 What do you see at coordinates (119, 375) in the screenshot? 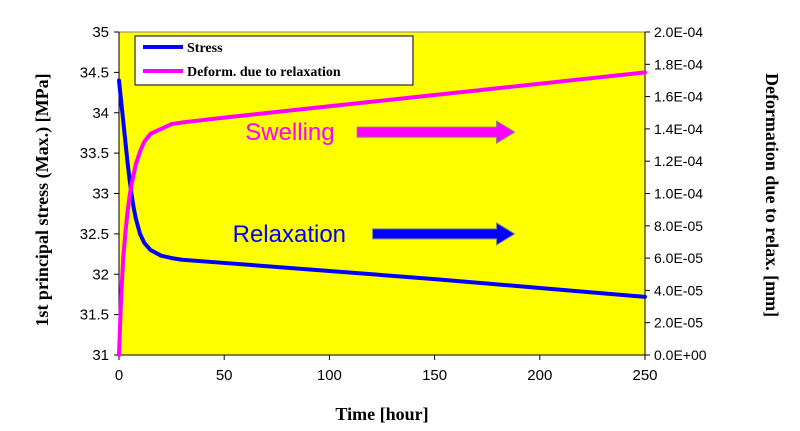
I see `x-tick-label: 0` at bounding box center [119, 375].